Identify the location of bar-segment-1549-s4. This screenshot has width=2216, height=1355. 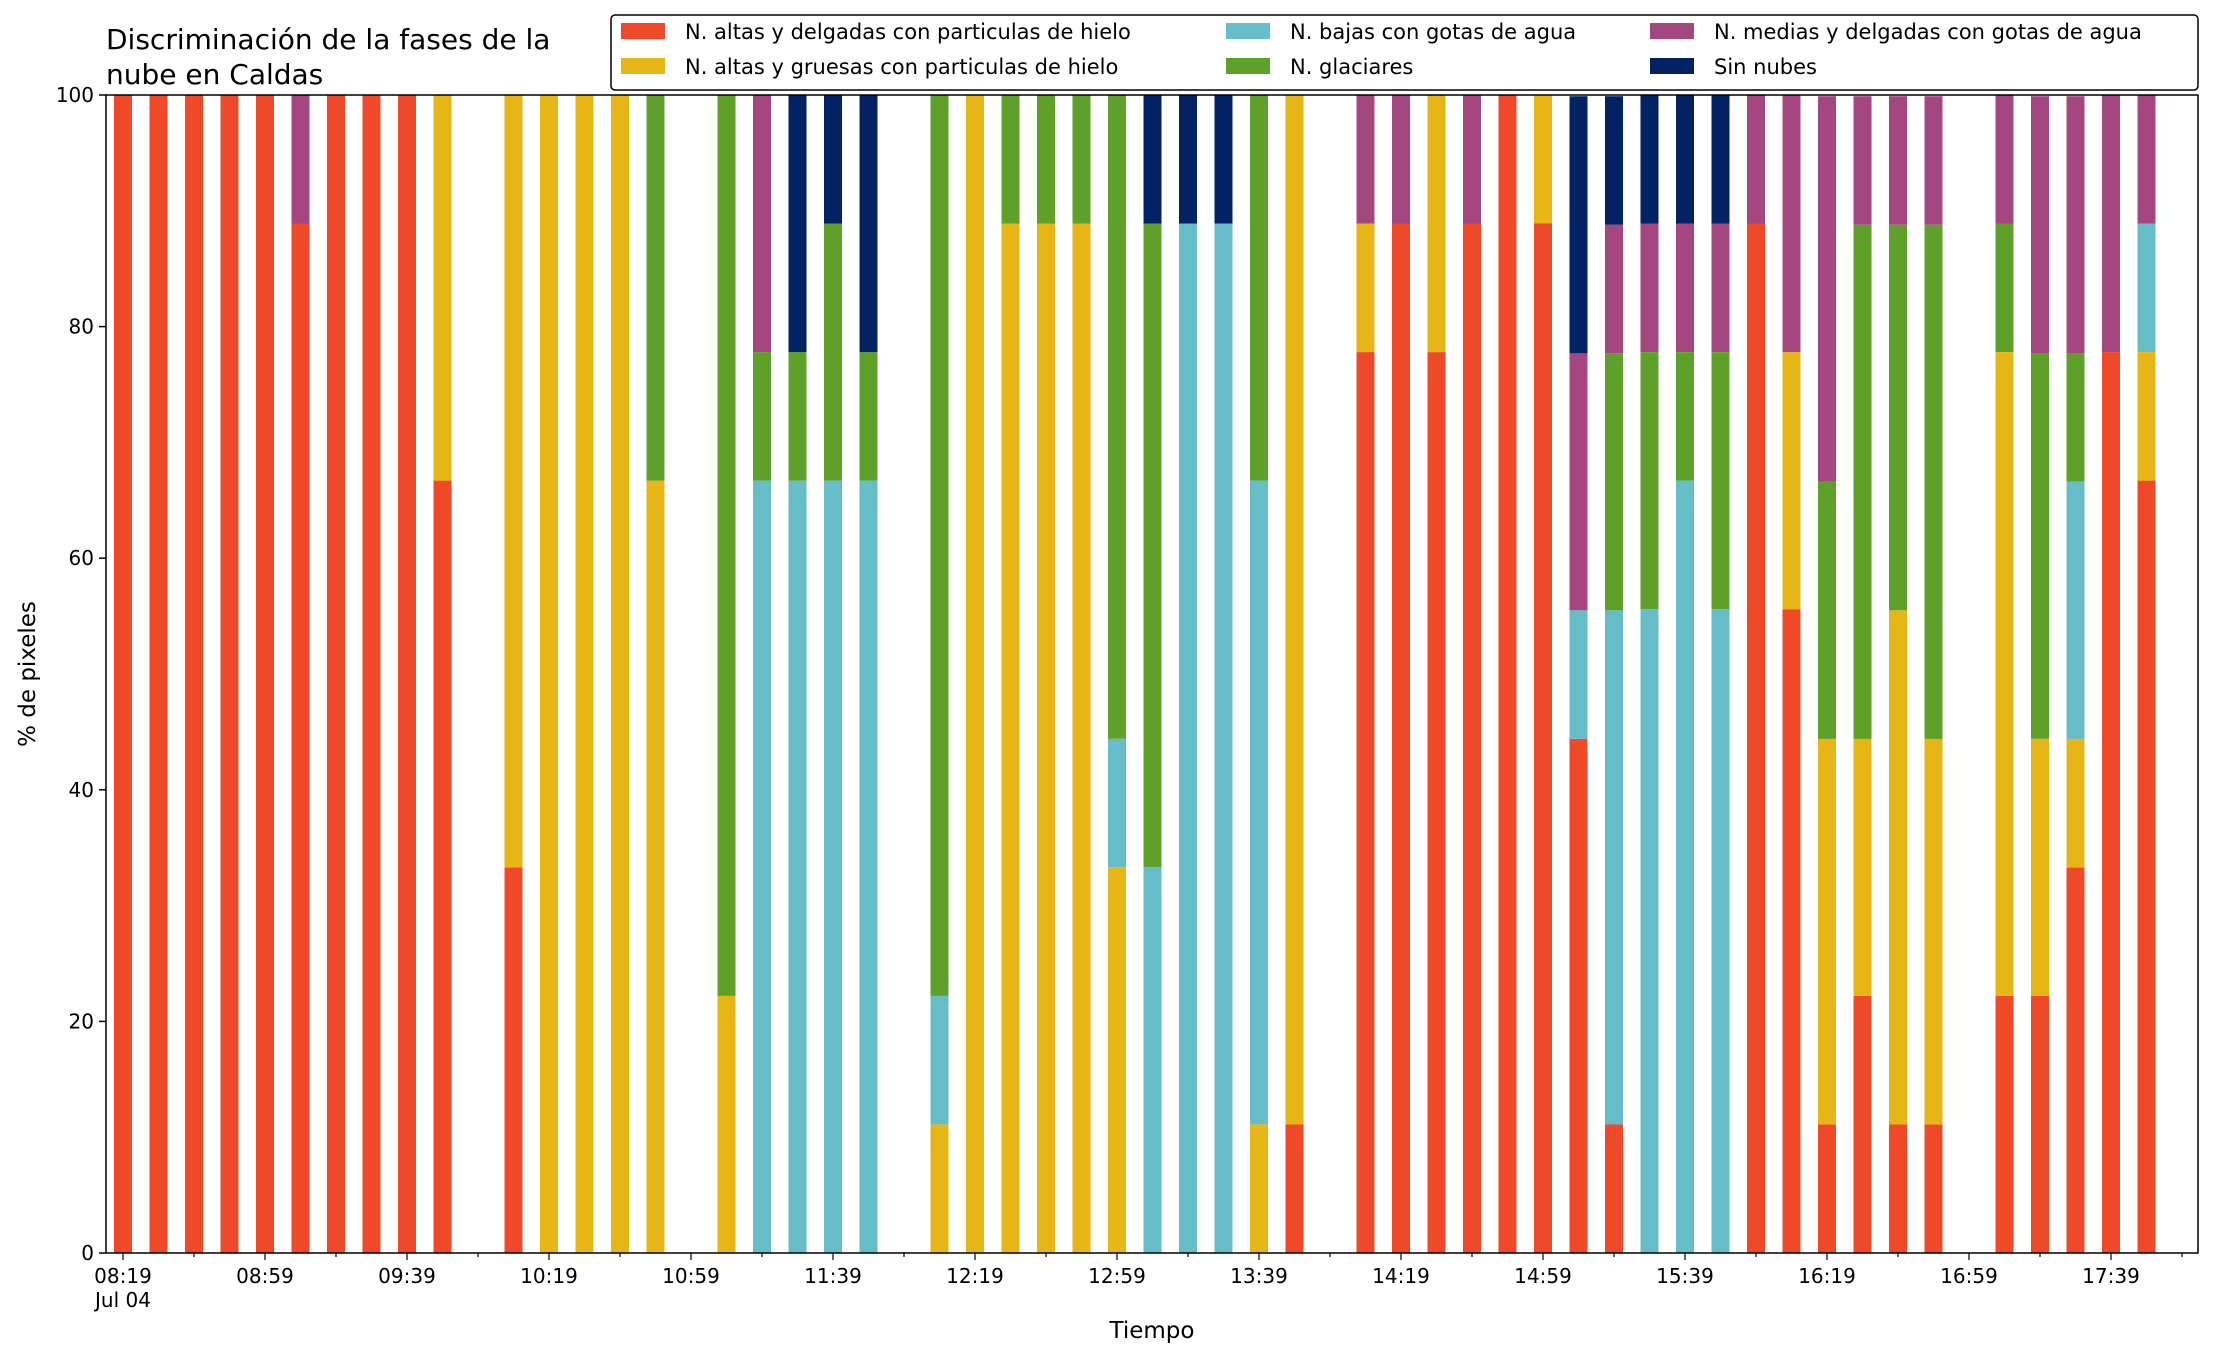
(1720, 287).